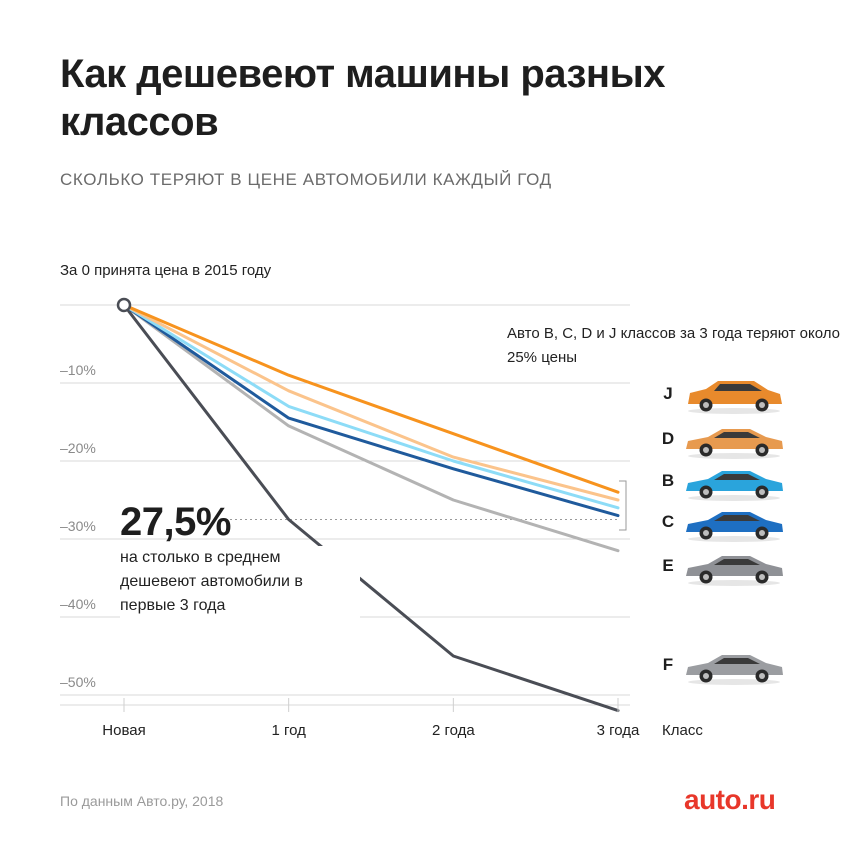  I want to click on class-axis-label: Класс, so click(682, 730).